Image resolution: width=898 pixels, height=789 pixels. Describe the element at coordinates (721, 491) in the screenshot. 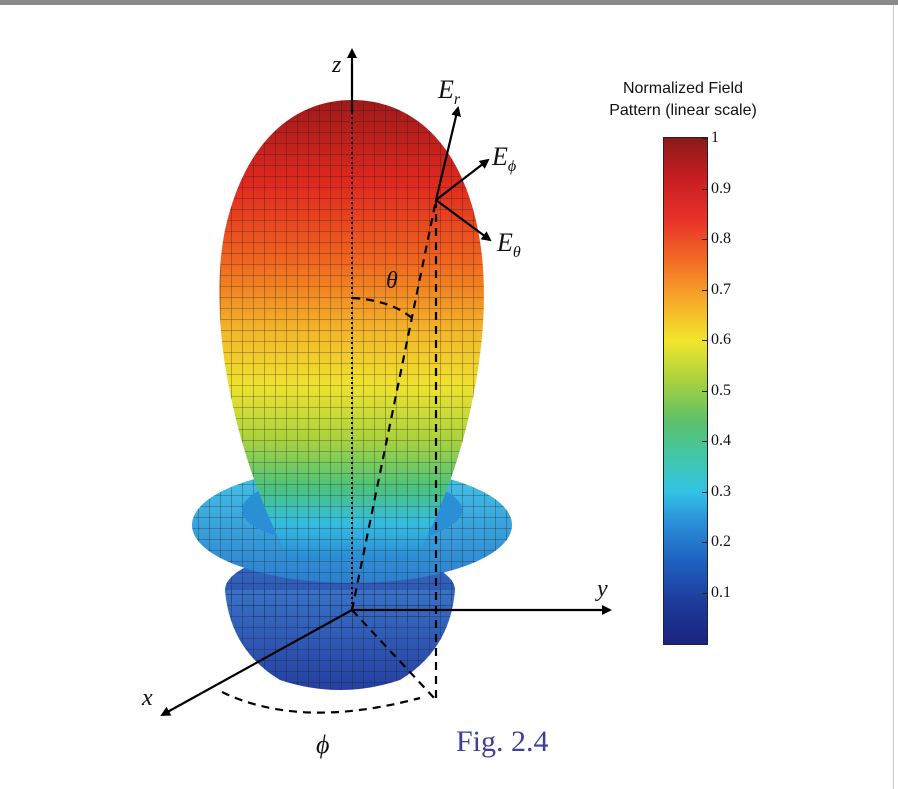

I see `colorbar-tick-label: 0.3` at that location.